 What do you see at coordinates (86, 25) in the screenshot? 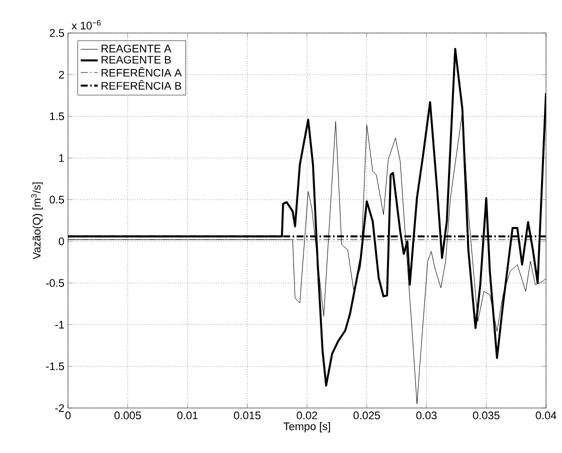
I see `text: x 10$^{−6}$` at bounding box center [86, 25].